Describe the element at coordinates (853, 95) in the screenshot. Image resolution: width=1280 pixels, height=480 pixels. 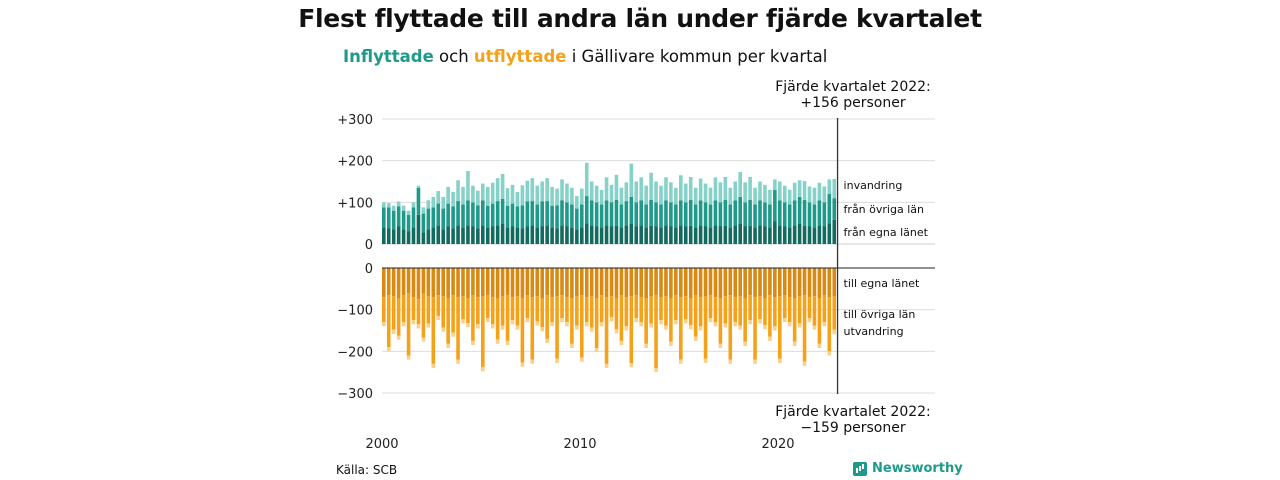
I see `annotation-top: Fjärde kvartalet 2022: +156 personer` at that location.